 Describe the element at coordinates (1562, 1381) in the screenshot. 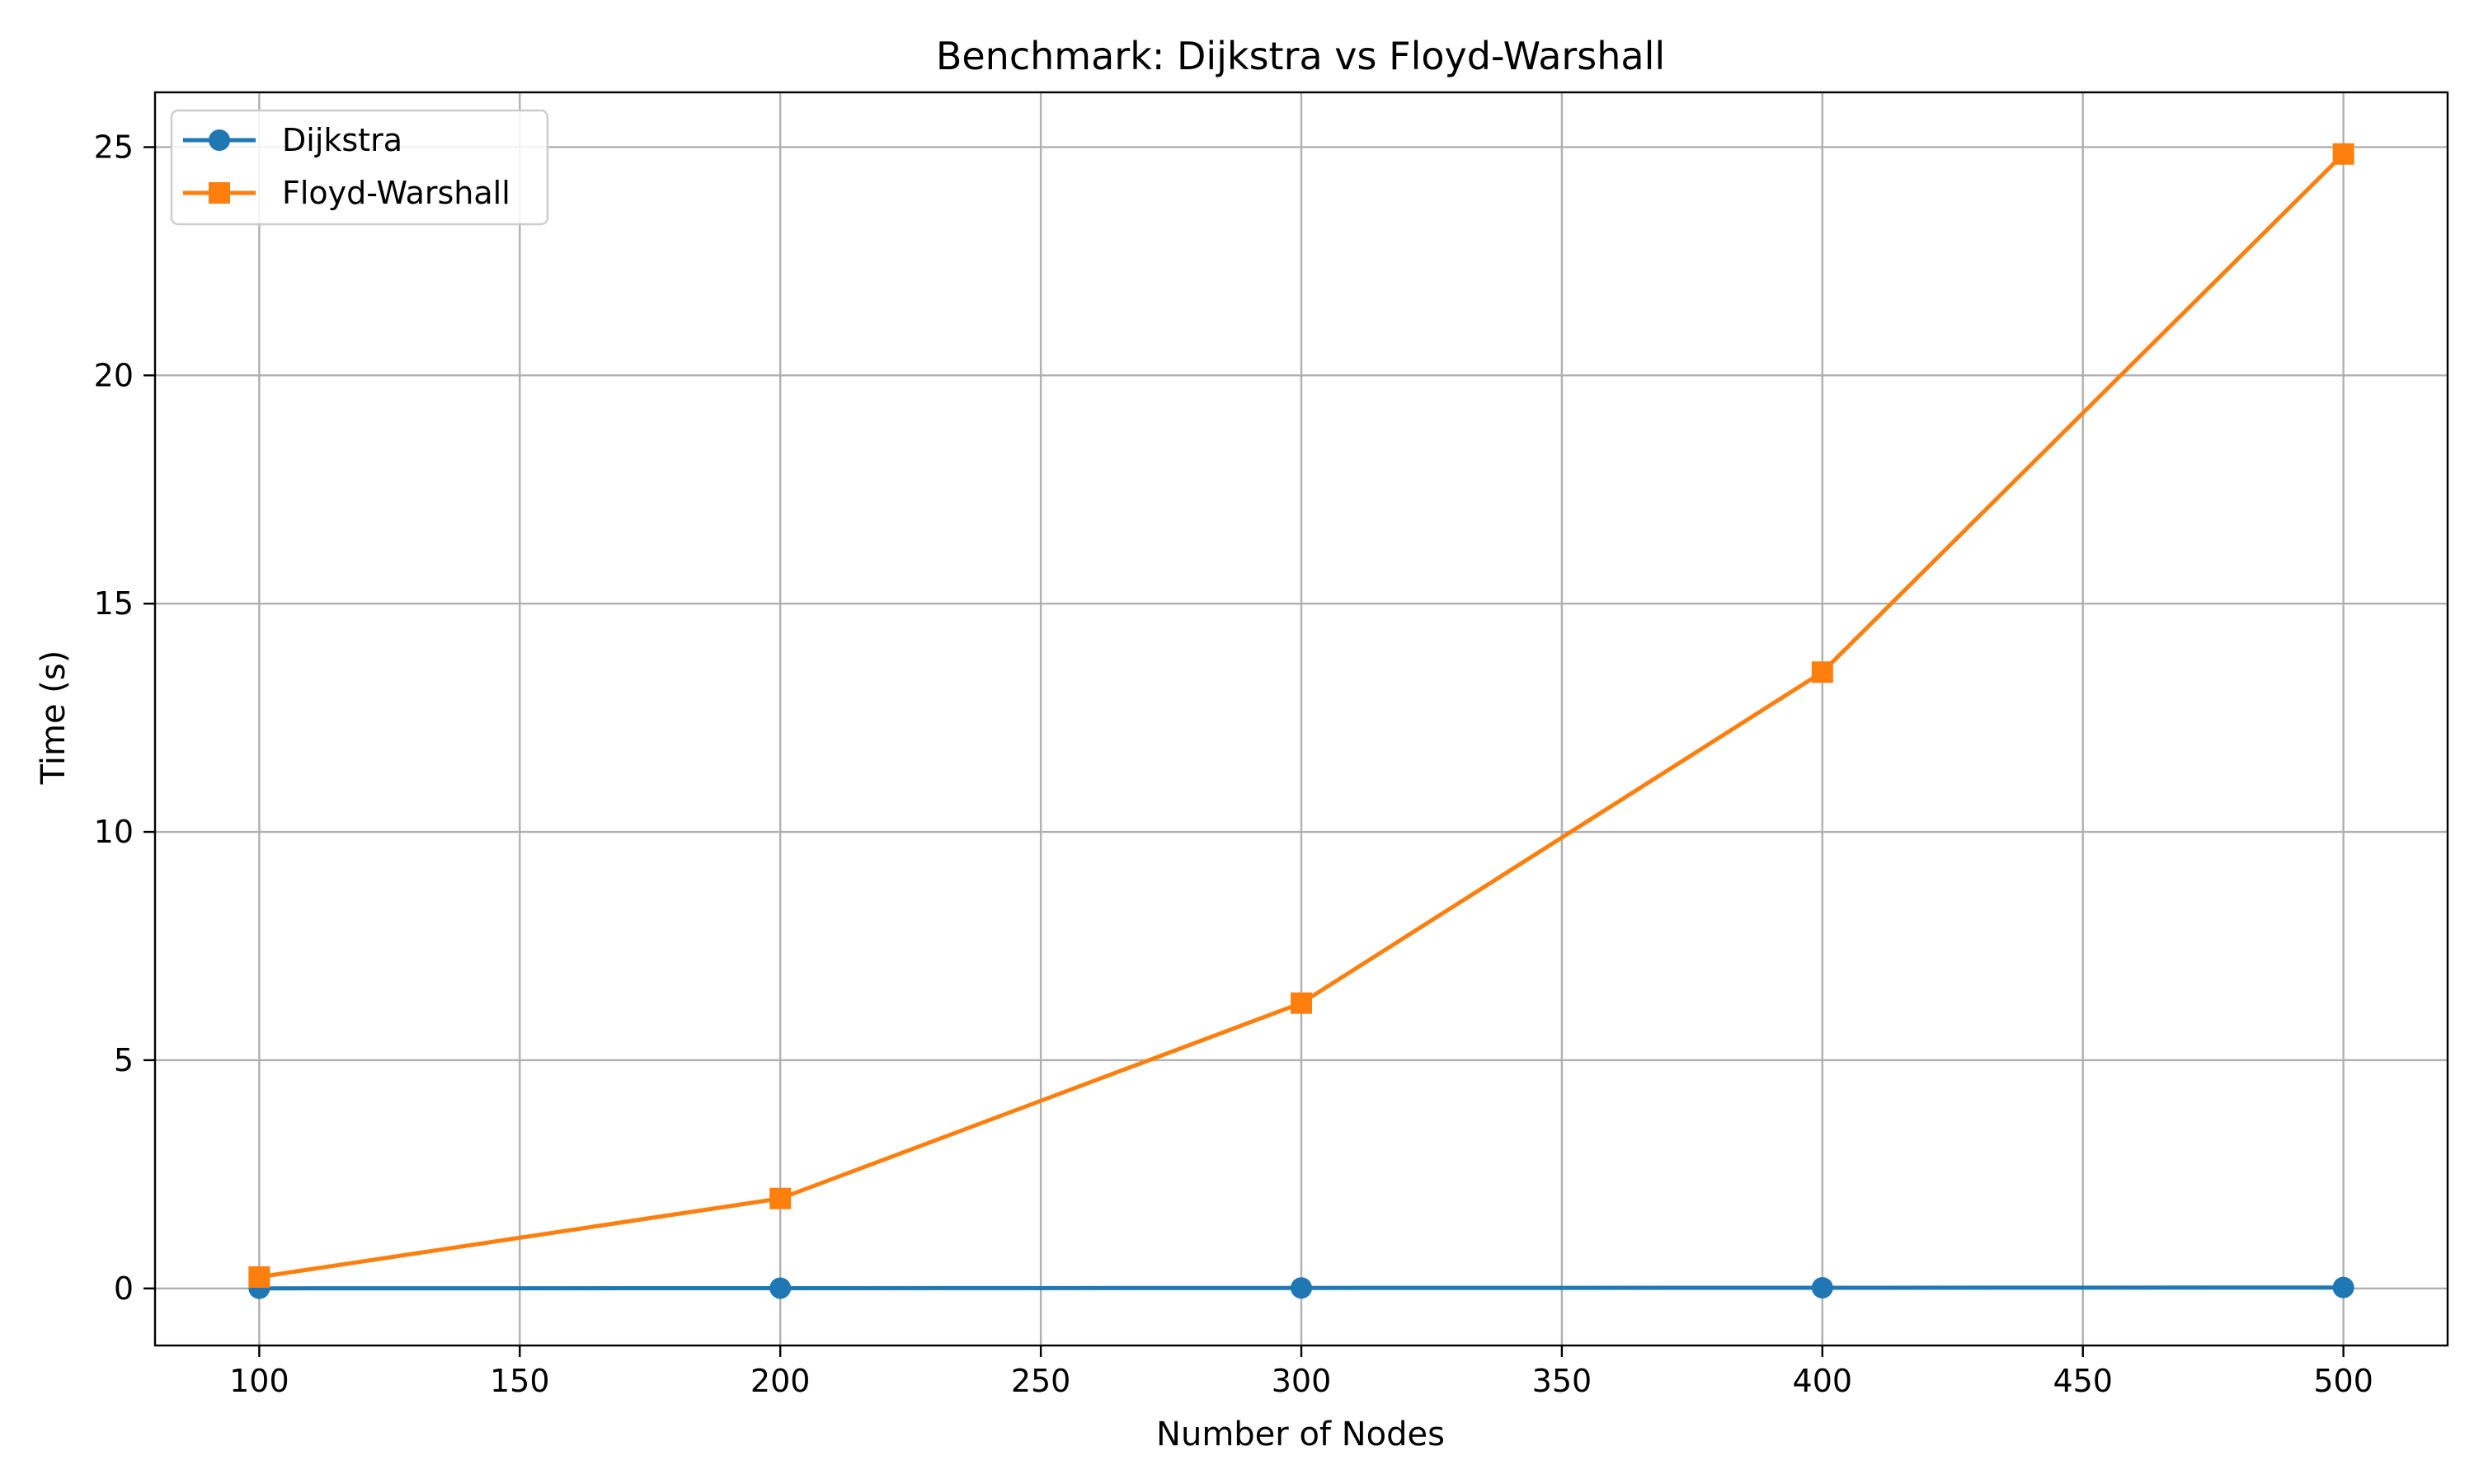

I see `x-tick-label: 350` at that location.